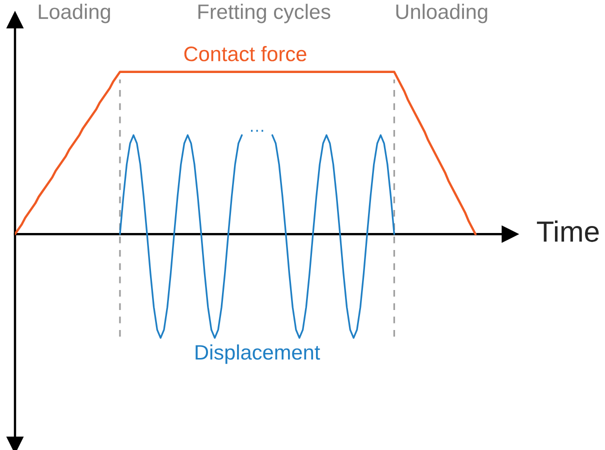 This screenshot has height=450, width=605. What do you see at coordinates (567, 231) in the screenshot?
I see `x-axis-title: Time` at bounding box center [567, 231].